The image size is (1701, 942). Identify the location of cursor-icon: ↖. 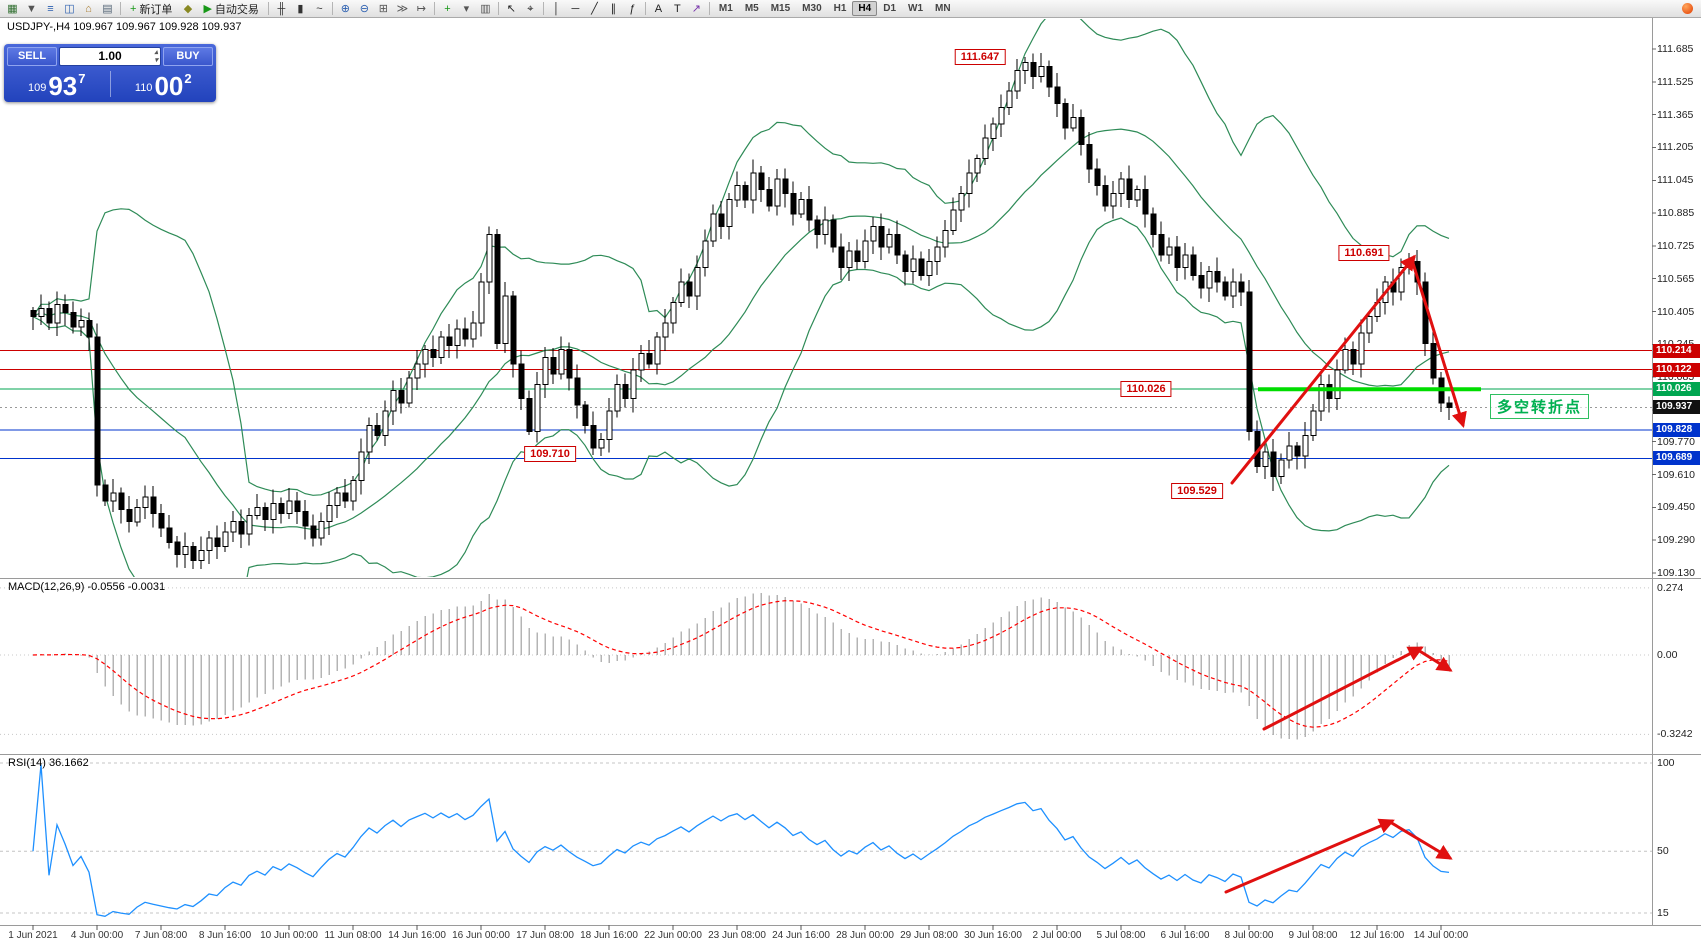
(511, 8).